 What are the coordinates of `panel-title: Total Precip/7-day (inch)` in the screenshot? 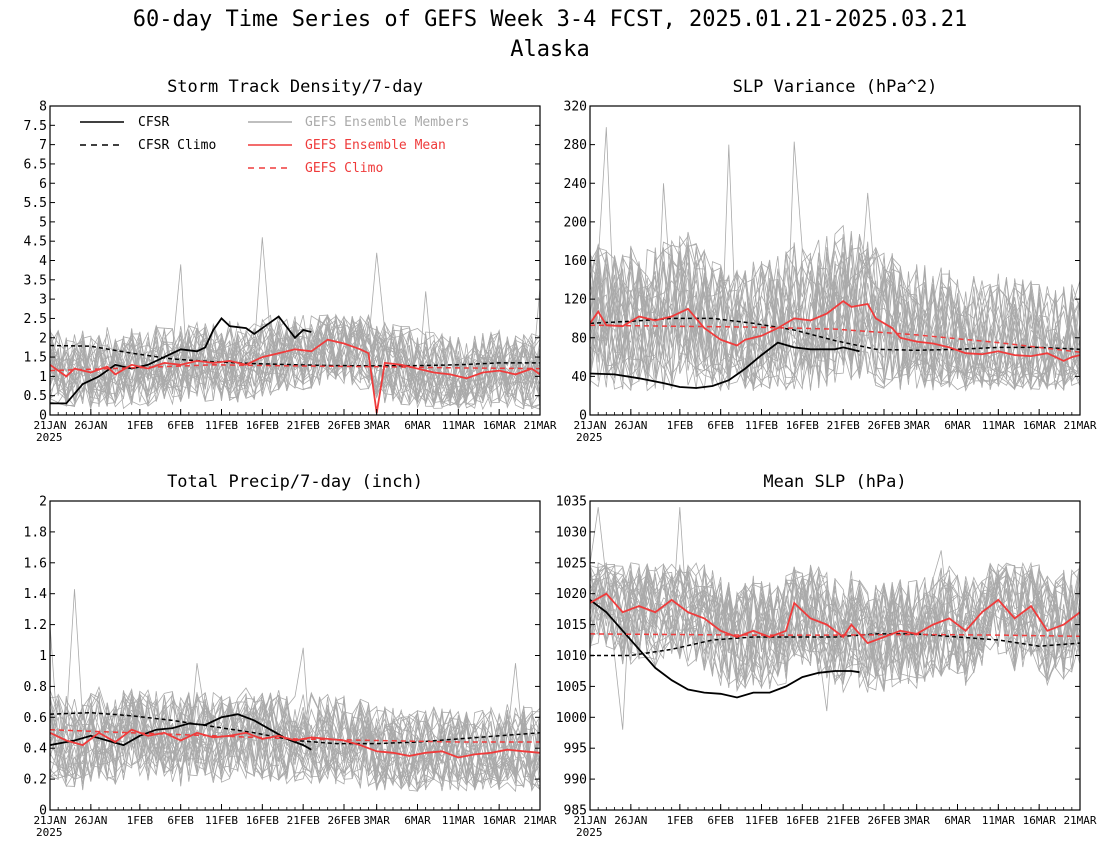 It's located at (295, 482).